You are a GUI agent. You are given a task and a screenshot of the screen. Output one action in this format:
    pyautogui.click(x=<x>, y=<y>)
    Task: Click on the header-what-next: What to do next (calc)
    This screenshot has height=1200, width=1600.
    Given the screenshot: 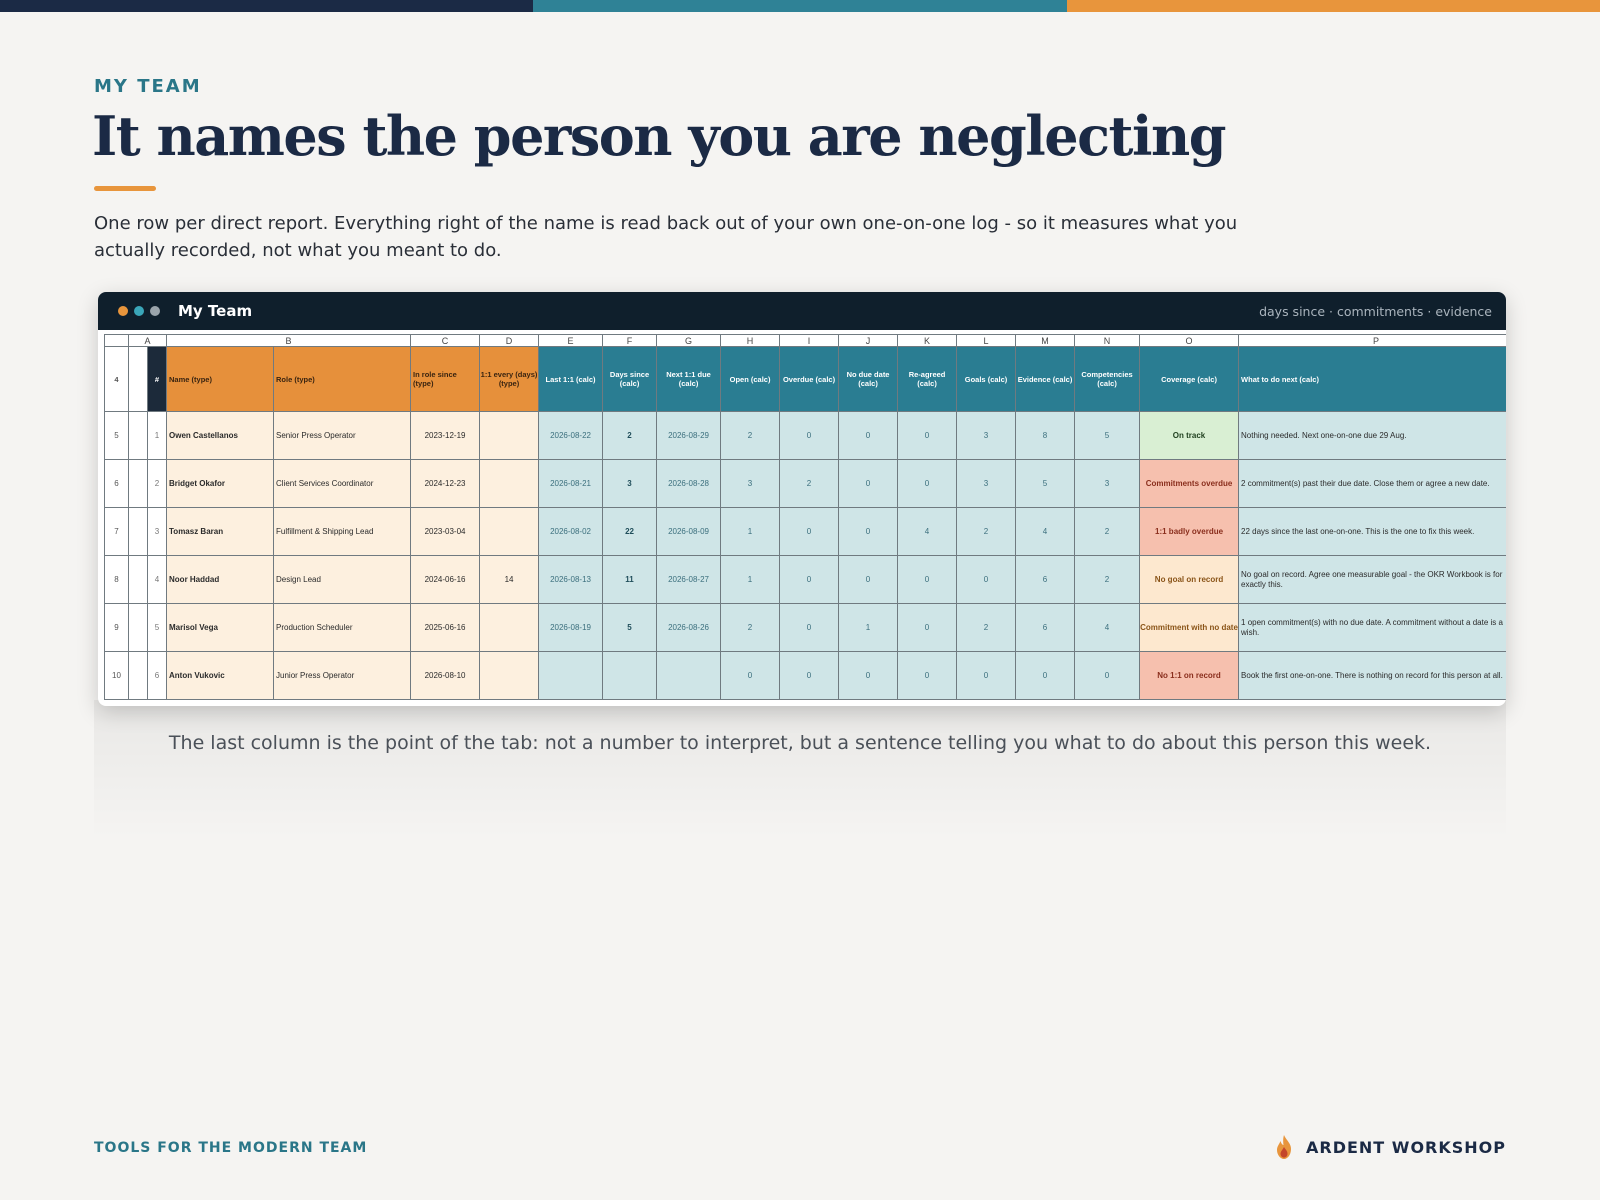 What is the action you would take?
    pyautogui.click(x=1372, y=379)
    